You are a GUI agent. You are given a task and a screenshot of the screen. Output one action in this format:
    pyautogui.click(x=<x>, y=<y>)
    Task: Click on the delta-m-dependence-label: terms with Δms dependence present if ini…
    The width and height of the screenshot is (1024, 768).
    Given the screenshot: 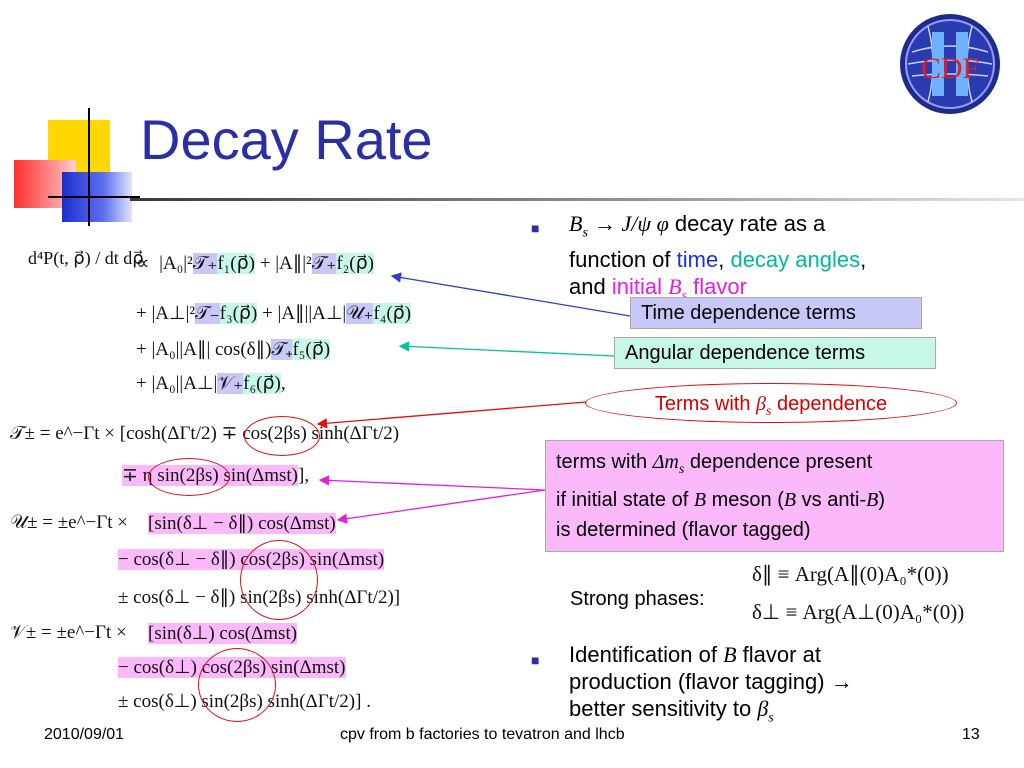 What is the action you would take?
    pyautogui.click(x=774, y=496)
    